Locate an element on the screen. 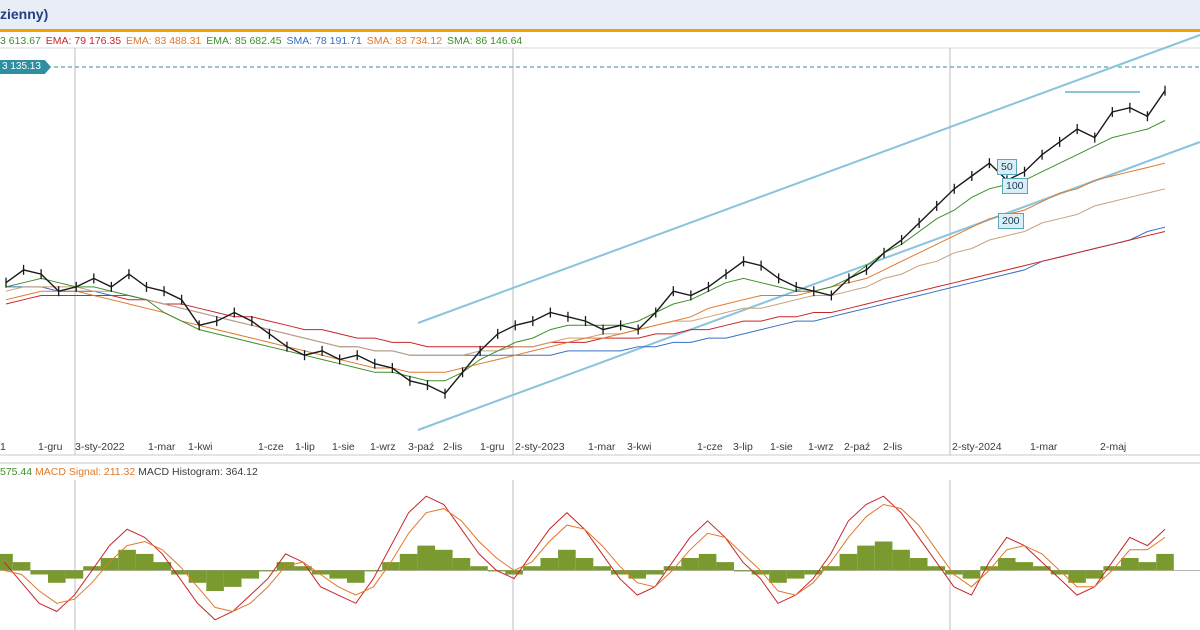 Image resolution: width=1200 pixels, height=630 pixels. x-tick-label-18: 1-wrz is located at coordinates (821, 447).